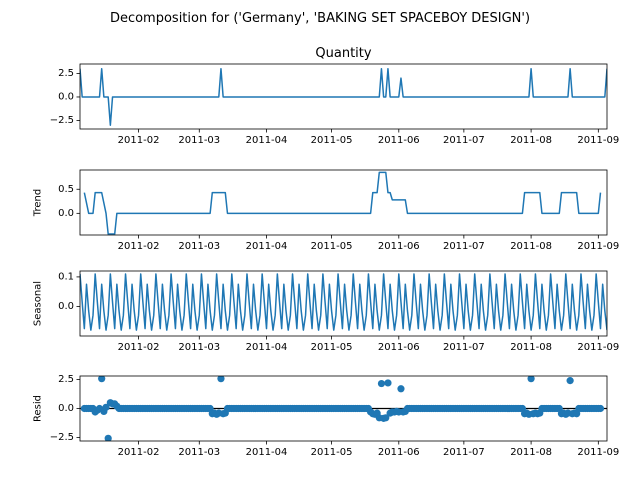  I want to click on y-tick-label: 0.1, so click(66, 276).